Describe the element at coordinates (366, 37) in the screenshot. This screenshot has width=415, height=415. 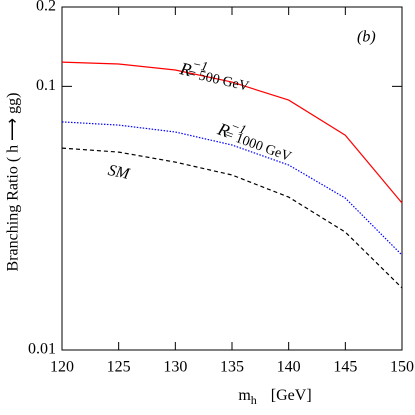
I see `annotation: (b)` at that location.